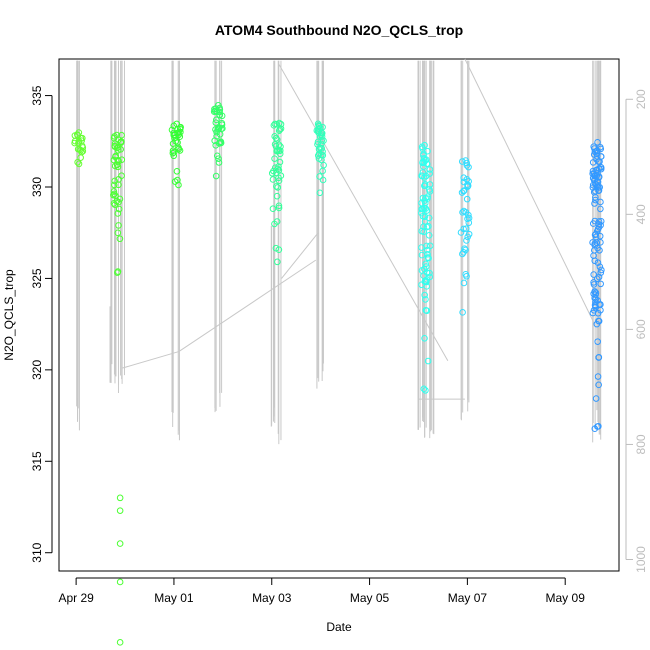 The height and width of the screenshot is (650, 650). I want to click on x-tick-label: Apr 29, so click(76, 598).